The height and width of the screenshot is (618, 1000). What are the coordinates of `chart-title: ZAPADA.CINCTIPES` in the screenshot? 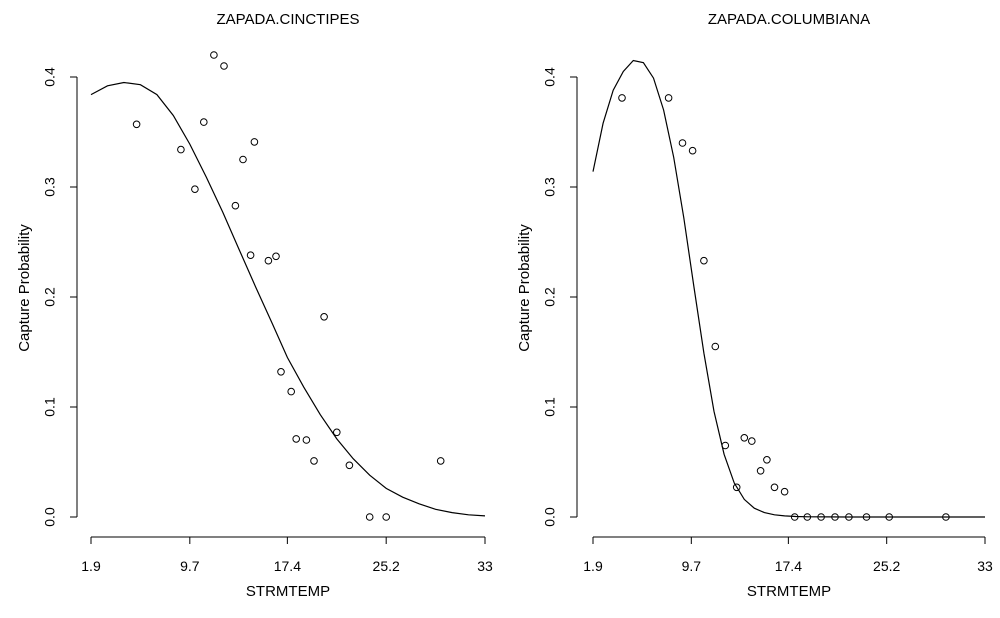 It's located at (287, 19).